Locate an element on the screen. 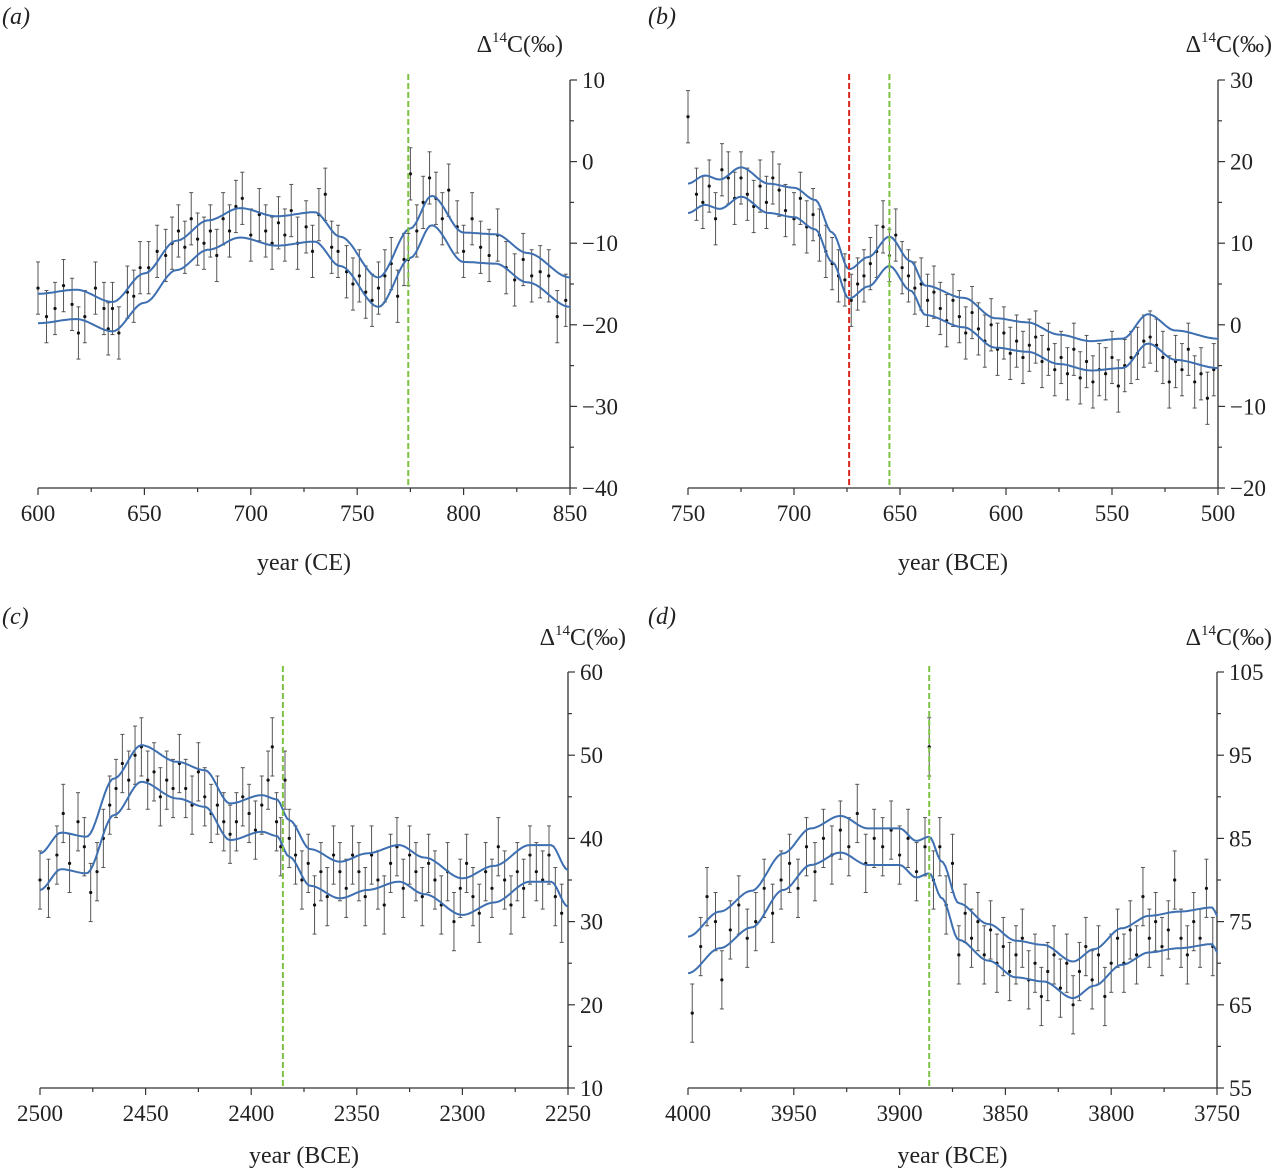  x-tick-label: 2400 is located at coordinates (251, 1113).